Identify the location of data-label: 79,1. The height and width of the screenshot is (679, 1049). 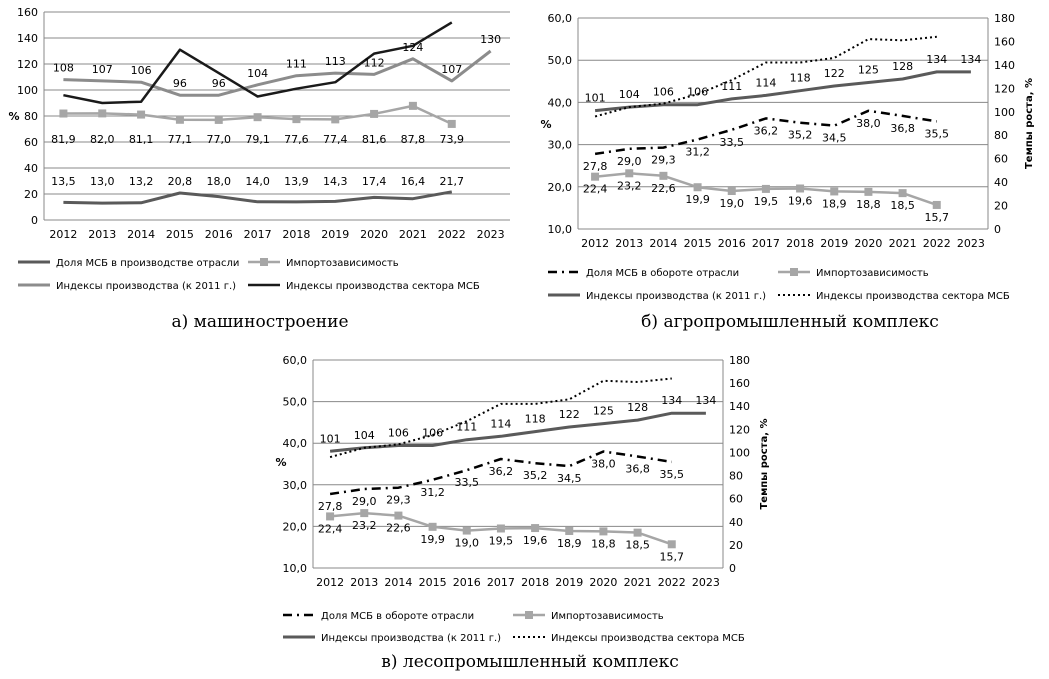
(257, 139).